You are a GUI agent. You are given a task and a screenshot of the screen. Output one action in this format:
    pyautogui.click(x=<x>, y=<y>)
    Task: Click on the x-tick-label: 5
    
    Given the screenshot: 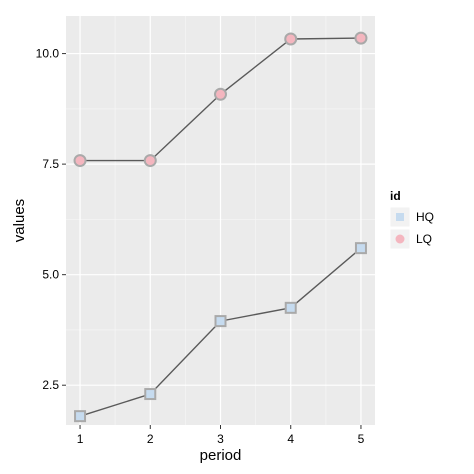 What is the action you would take?
    pyautogui.click(x=361, y=439)
    